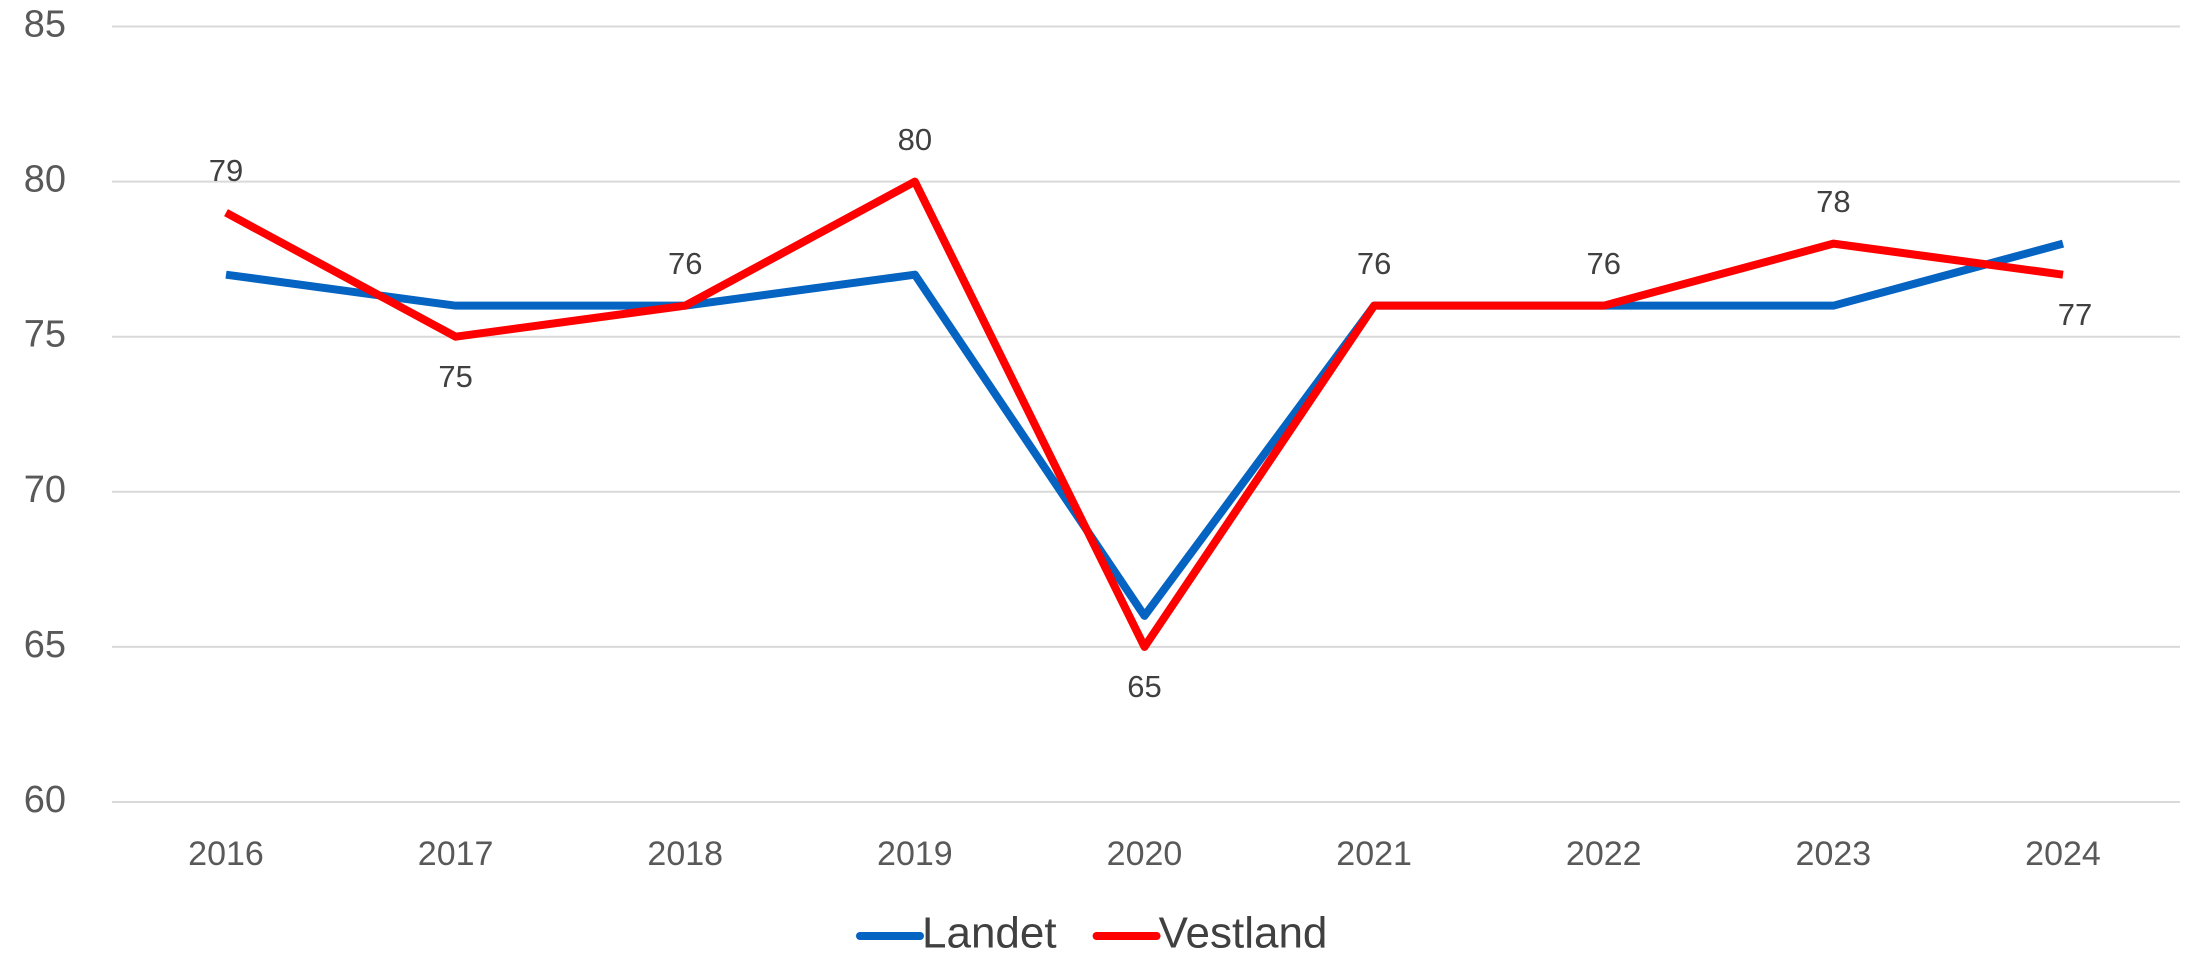 The image size is (2191, 962). I want to click on data-label: 65, so click(1144, 686).